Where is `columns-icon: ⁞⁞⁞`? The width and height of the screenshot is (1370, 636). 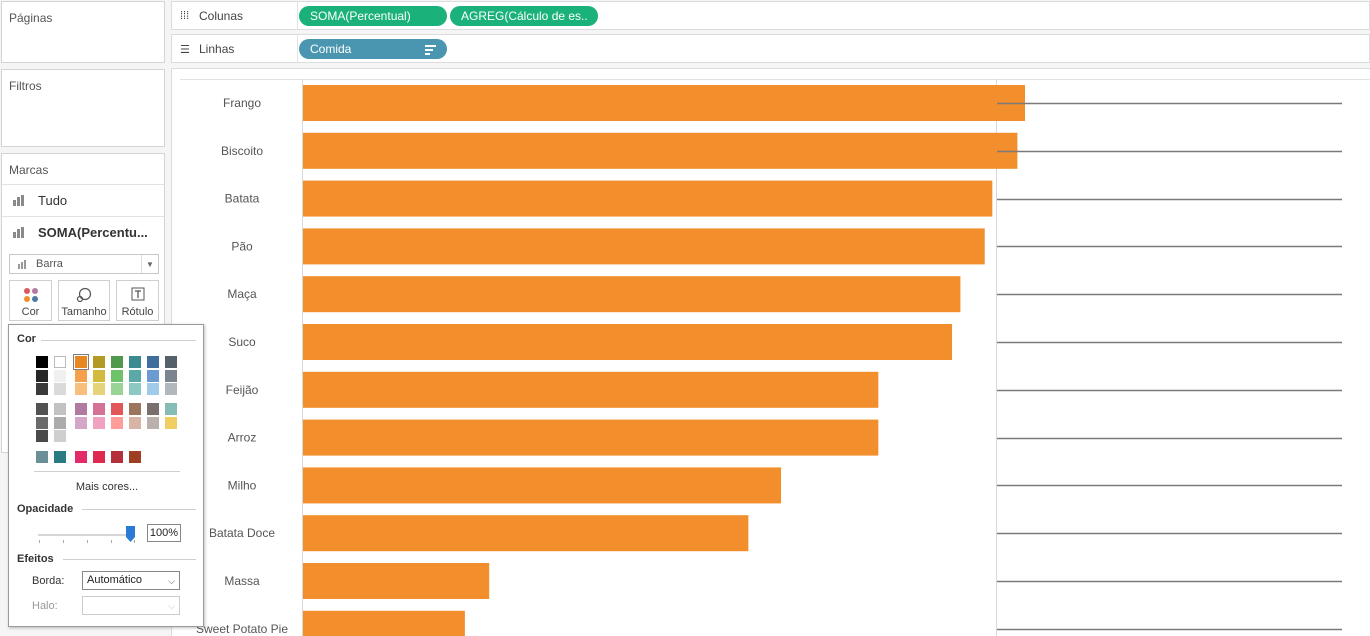 columns-icon: ⁞⁞⁞ is located at coordinates (185, 16).